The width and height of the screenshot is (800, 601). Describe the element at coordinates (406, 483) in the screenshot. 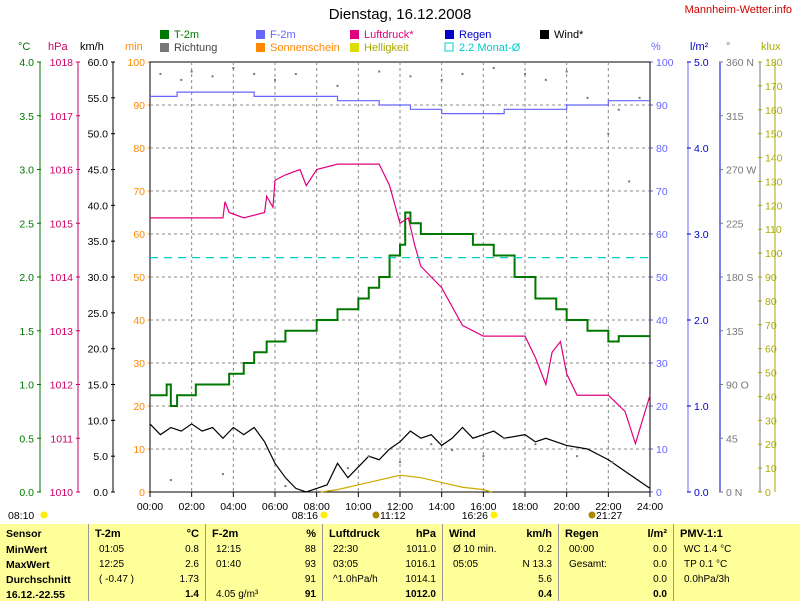

I see `series-helligkeit` at that location.